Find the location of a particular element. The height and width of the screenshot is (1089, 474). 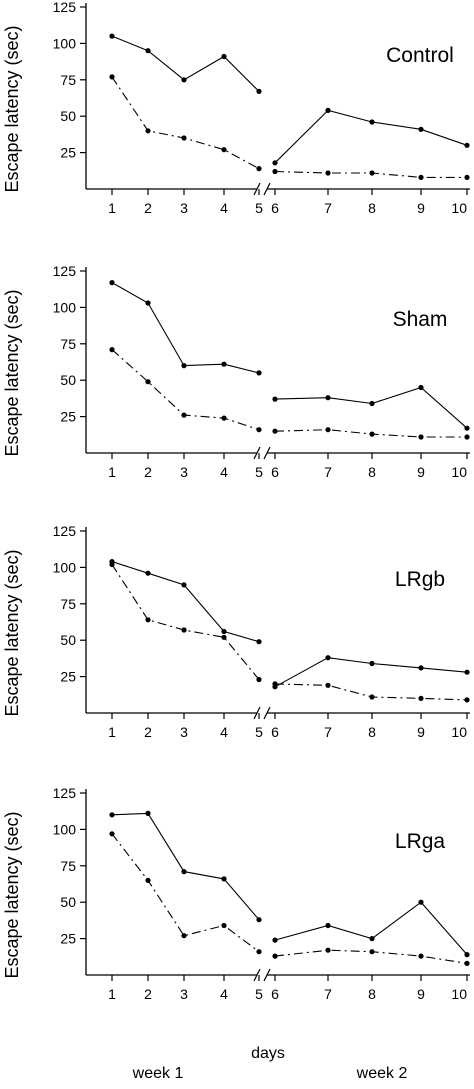

footer-week2-label: week 2 is located at coordinates (382, 1073).